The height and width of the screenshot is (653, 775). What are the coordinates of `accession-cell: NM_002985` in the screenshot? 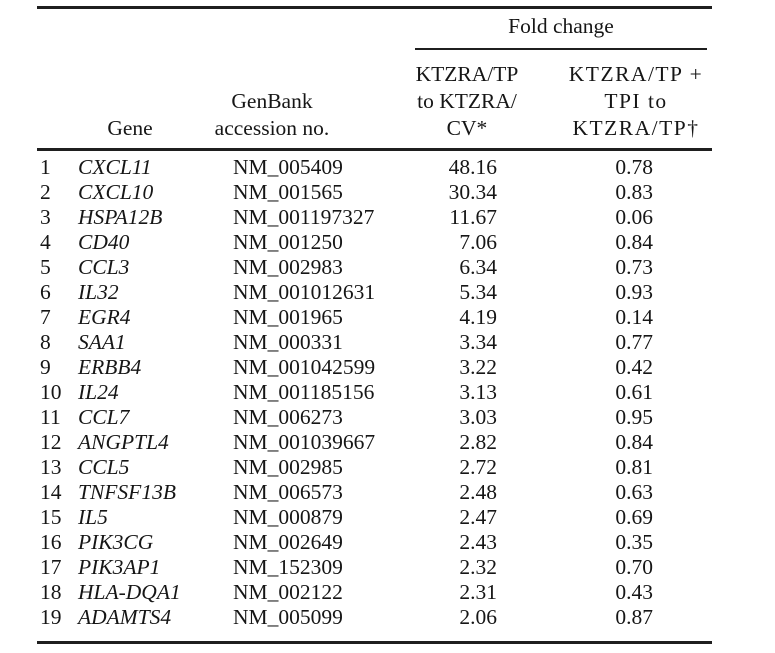 It's located at (288, 467).